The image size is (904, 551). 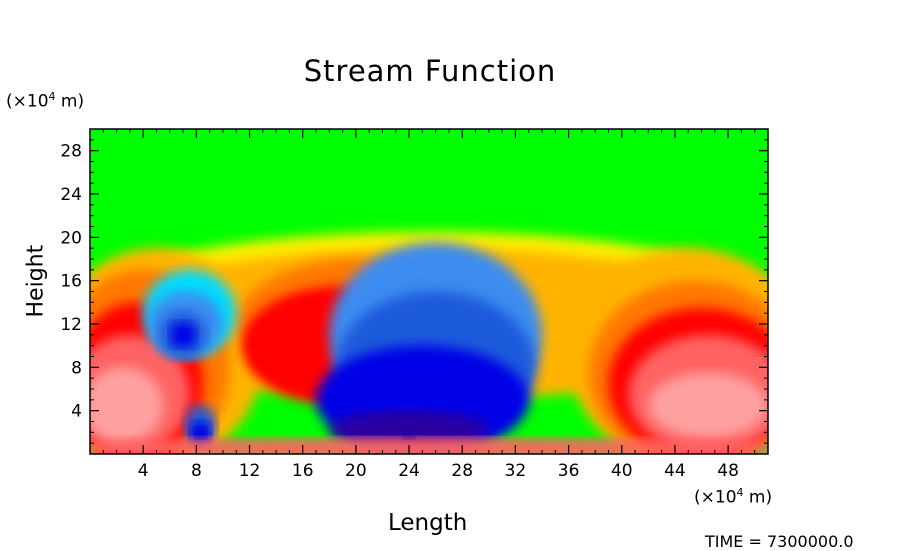 I want to click on x-tick-label: 12, so click(x=250, y=471).